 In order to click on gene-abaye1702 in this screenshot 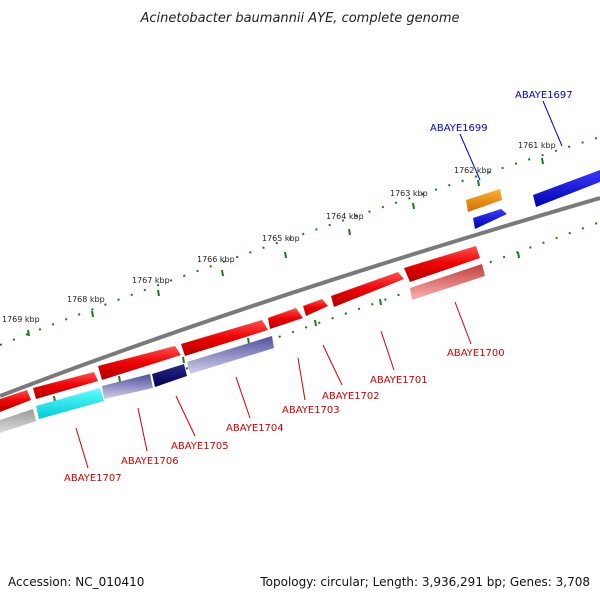, I will do `click(315, 307)`.